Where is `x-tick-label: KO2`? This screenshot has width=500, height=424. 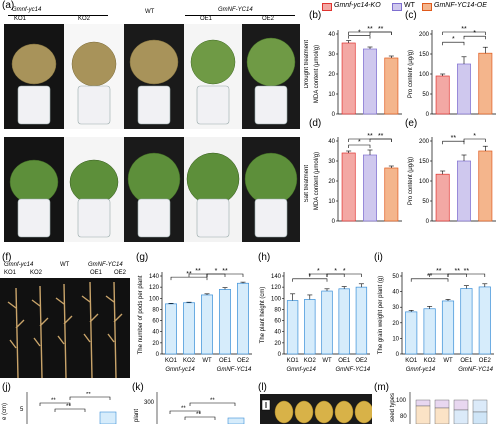
x-tick-label: KO2 is located at coordinates (189, 361).